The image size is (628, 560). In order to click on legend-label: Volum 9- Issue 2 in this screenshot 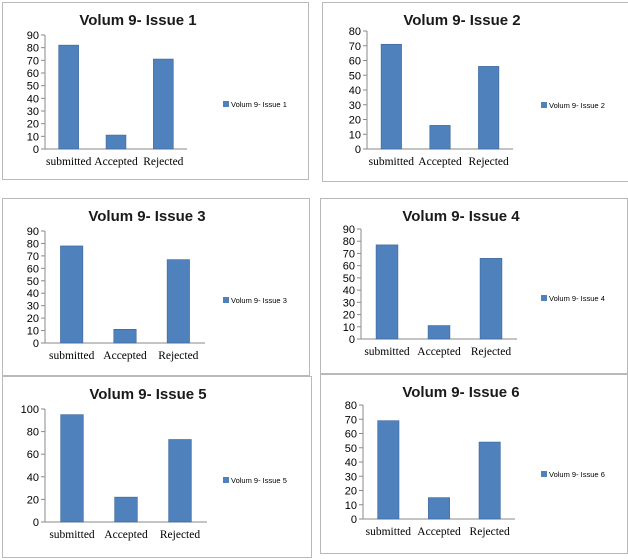, I will do `click(577, 105)`.